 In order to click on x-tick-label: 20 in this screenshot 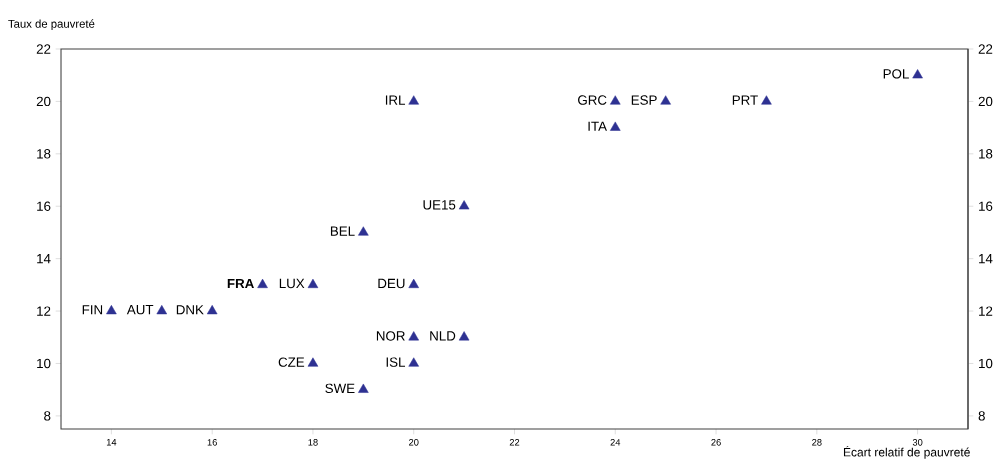, I will do `click(414, 442)`.